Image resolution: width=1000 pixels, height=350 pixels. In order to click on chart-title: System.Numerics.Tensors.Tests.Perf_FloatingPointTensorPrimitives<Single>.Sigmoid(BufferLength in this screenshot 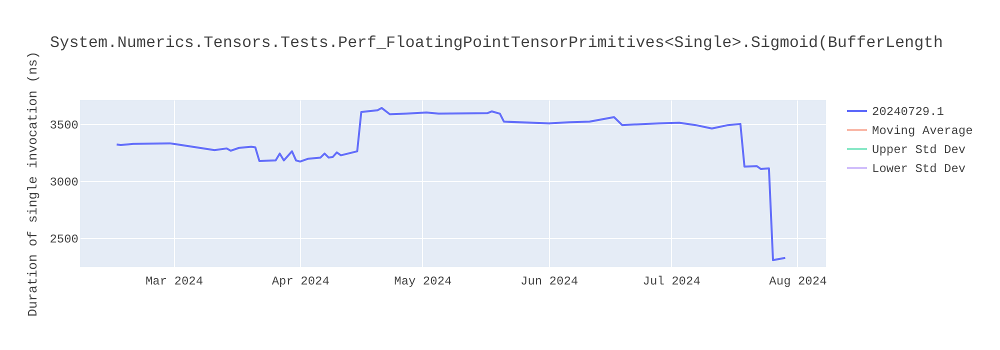, I will do `click(496, 43)`.